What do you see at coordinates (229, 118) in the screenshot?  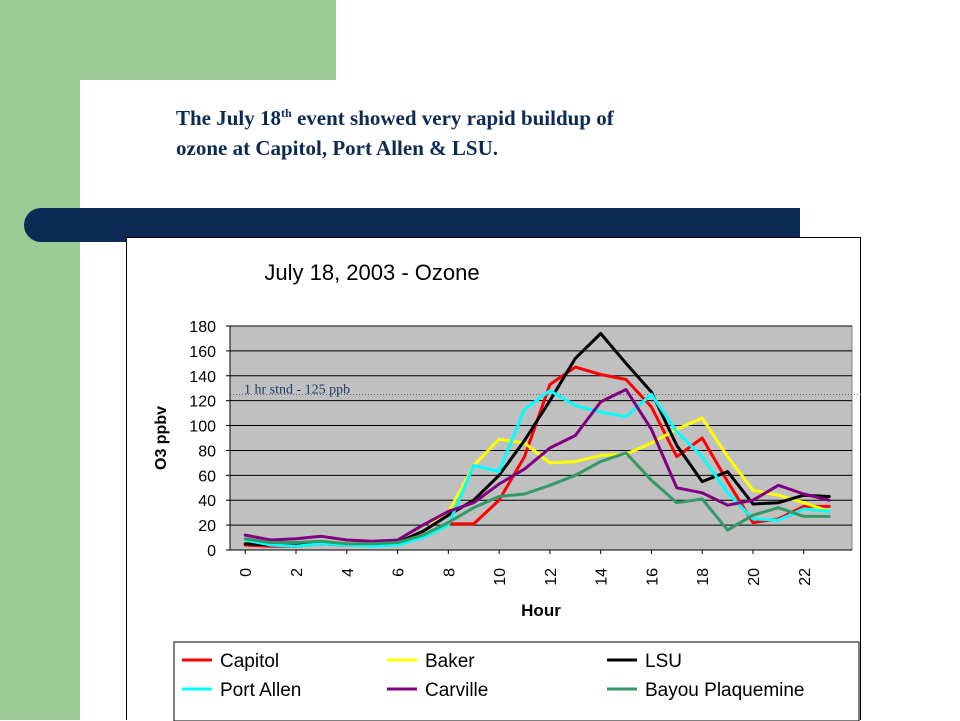 I see `slide-title-part1: The July 18` at bounding box center [229, 118].